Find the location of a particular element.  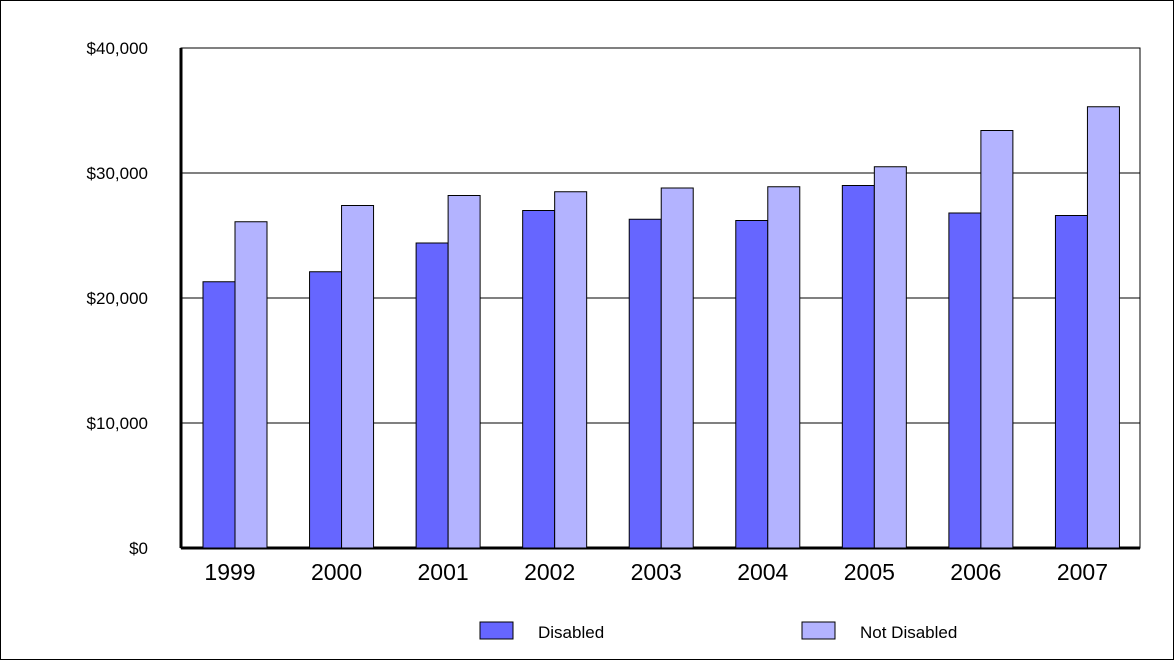

bar-not-disabled-2003 is located at coordinates (677, 368).